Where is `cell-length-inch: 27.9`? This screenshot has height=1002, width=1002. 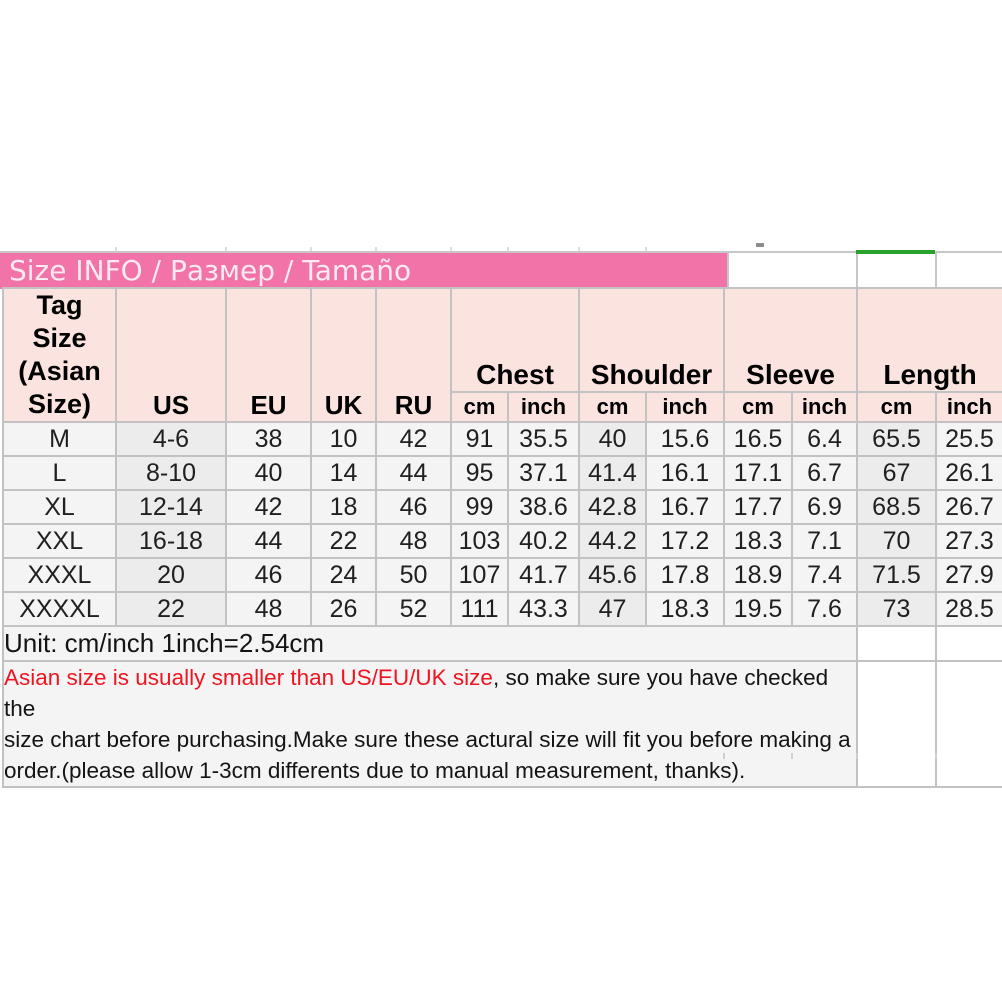
cell-length-inch: 27.9 is located at coordinates (968, 575).